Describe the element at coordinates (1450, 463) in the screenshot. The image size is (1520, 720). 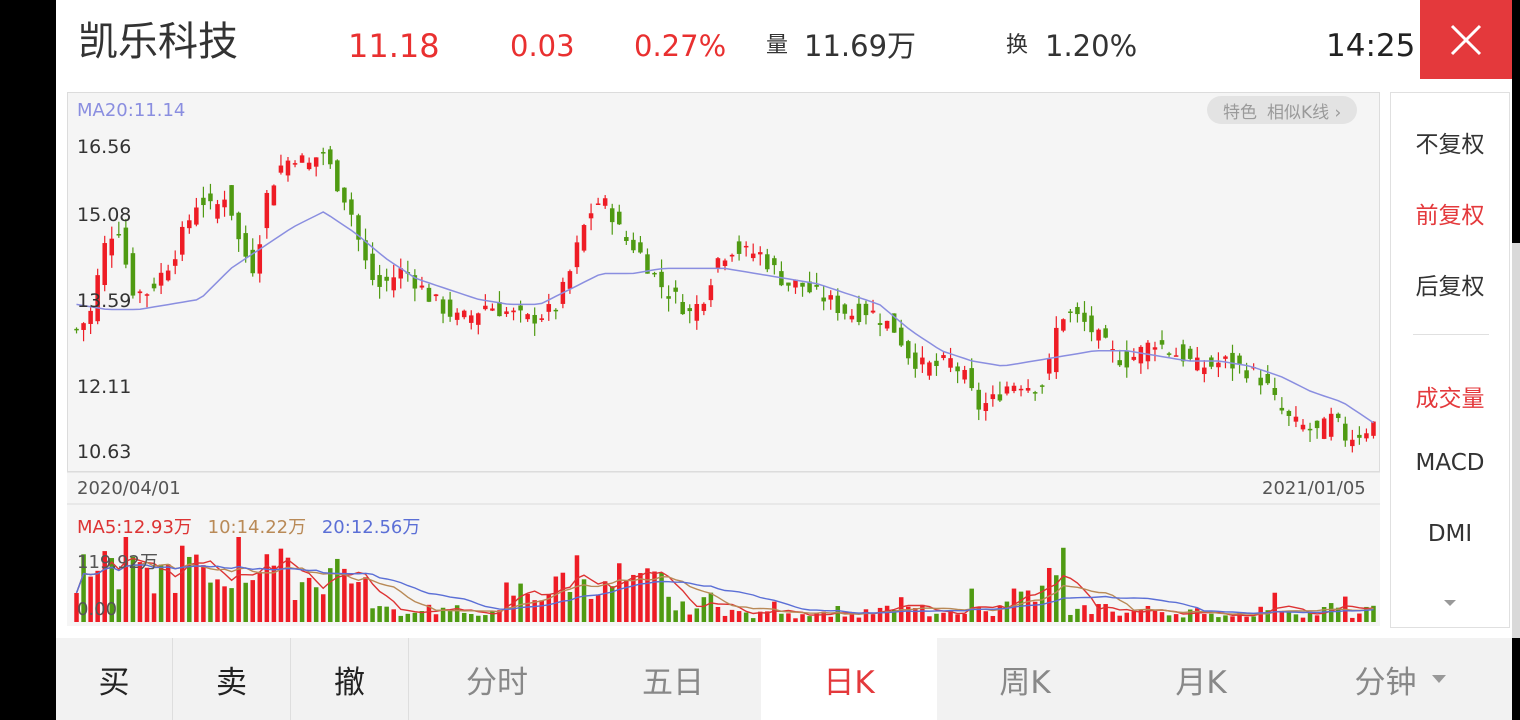
I see `menu-macd: MACD` at that location.